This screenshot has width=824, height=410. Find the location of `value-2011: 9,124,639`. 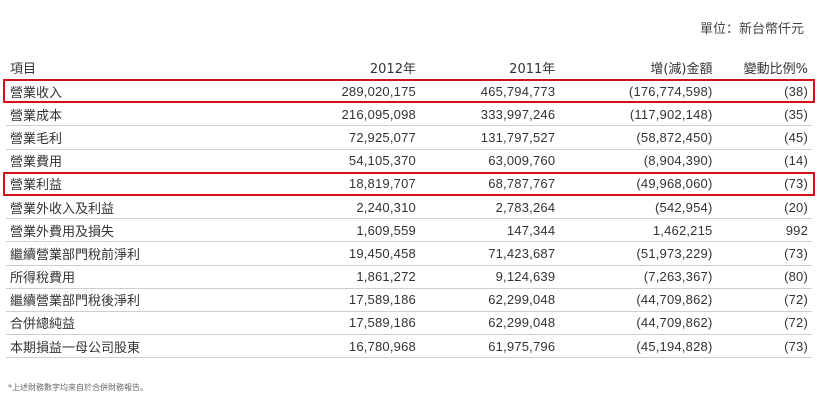

value-2011: 9,124,639 is located at coordinates (525, 277).